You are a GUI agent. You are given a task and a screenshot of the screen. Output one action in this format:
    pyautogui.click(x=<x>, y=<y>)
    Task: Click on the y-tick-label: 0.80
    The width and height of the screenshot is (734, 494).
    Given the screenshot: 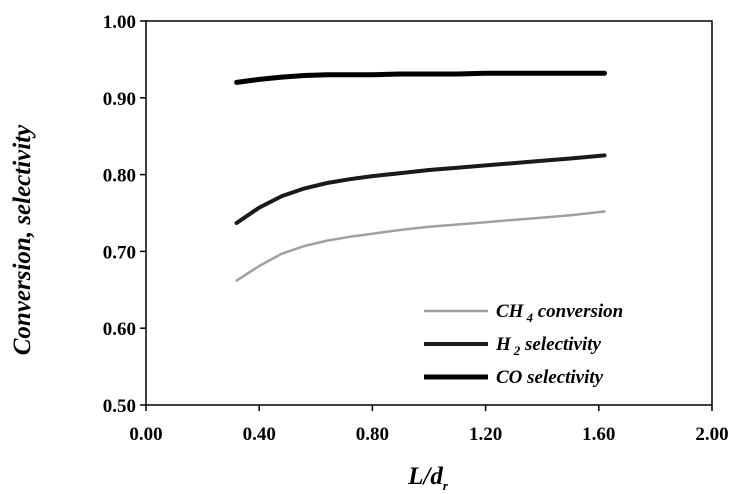 What is the action you would take?
    pyautogui.click(x=119, y=176)
    